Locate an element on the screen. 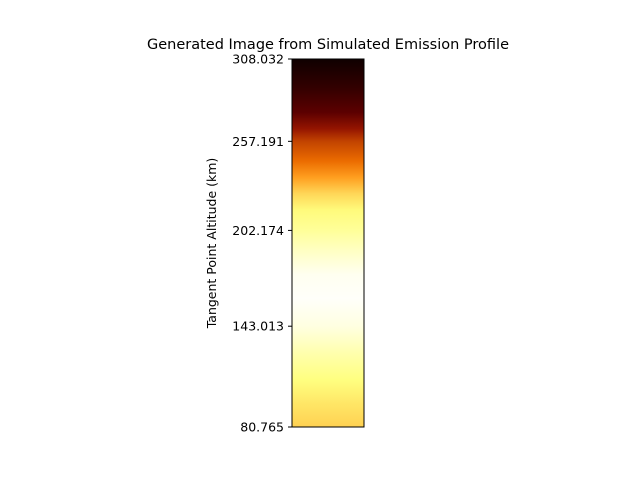 Image resolution: width=640 pixels, height=480 pixels. y-tick-label: 202.174 is located at coordinates (258, 230).